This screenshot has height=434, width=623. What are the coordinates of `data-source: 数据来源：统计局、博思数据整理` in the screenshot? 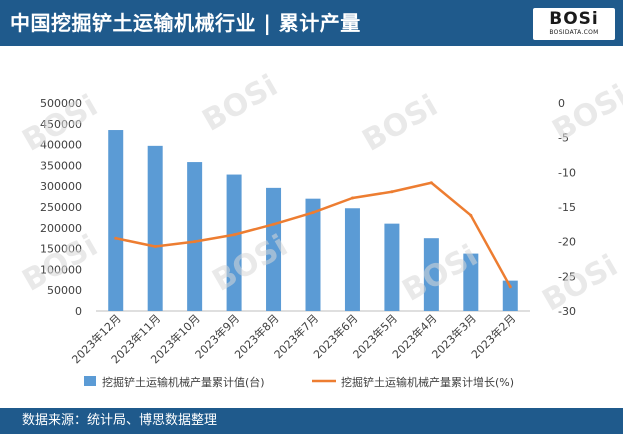 It's located at (120, 420).